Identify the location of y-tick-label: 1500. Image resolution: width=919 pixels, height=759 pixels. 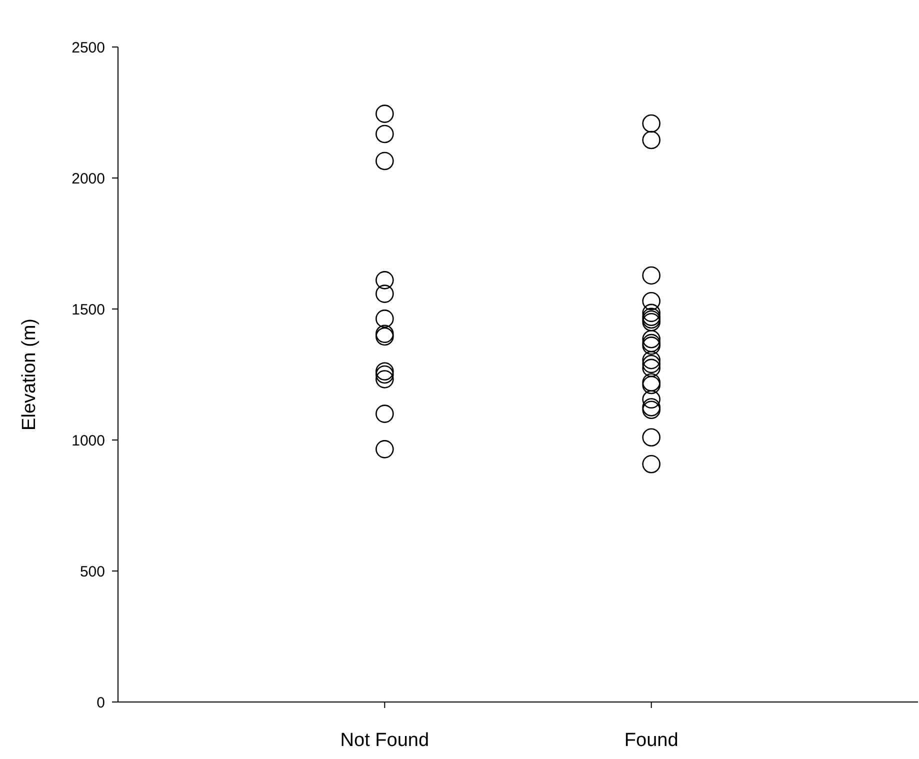
(88, 309).